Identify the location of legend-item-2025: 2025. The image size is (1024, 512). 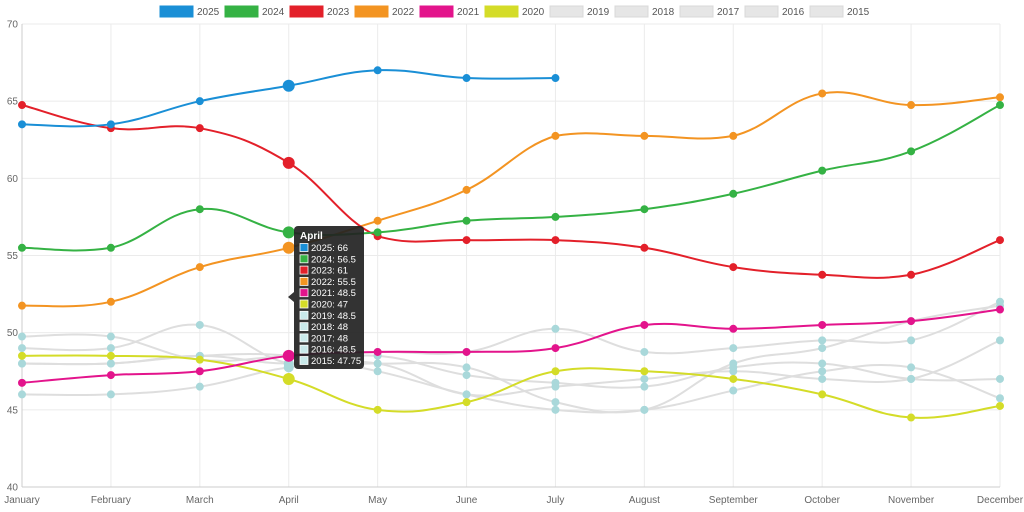
(189, 11).